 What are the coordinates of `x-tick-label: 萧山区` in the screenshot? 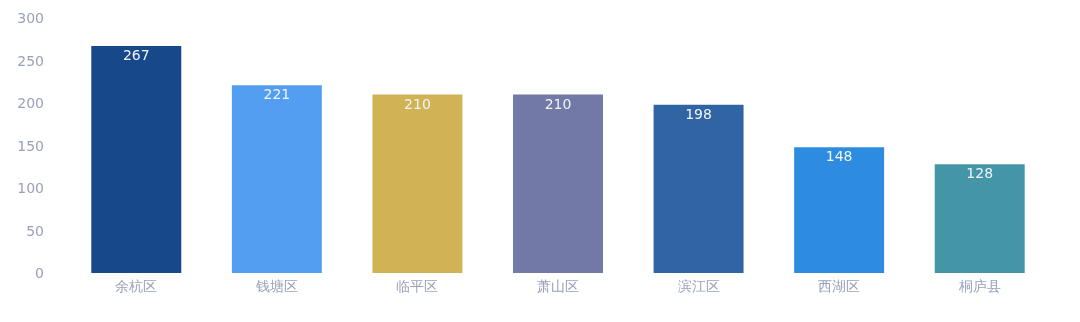 It's located at (558, 286).